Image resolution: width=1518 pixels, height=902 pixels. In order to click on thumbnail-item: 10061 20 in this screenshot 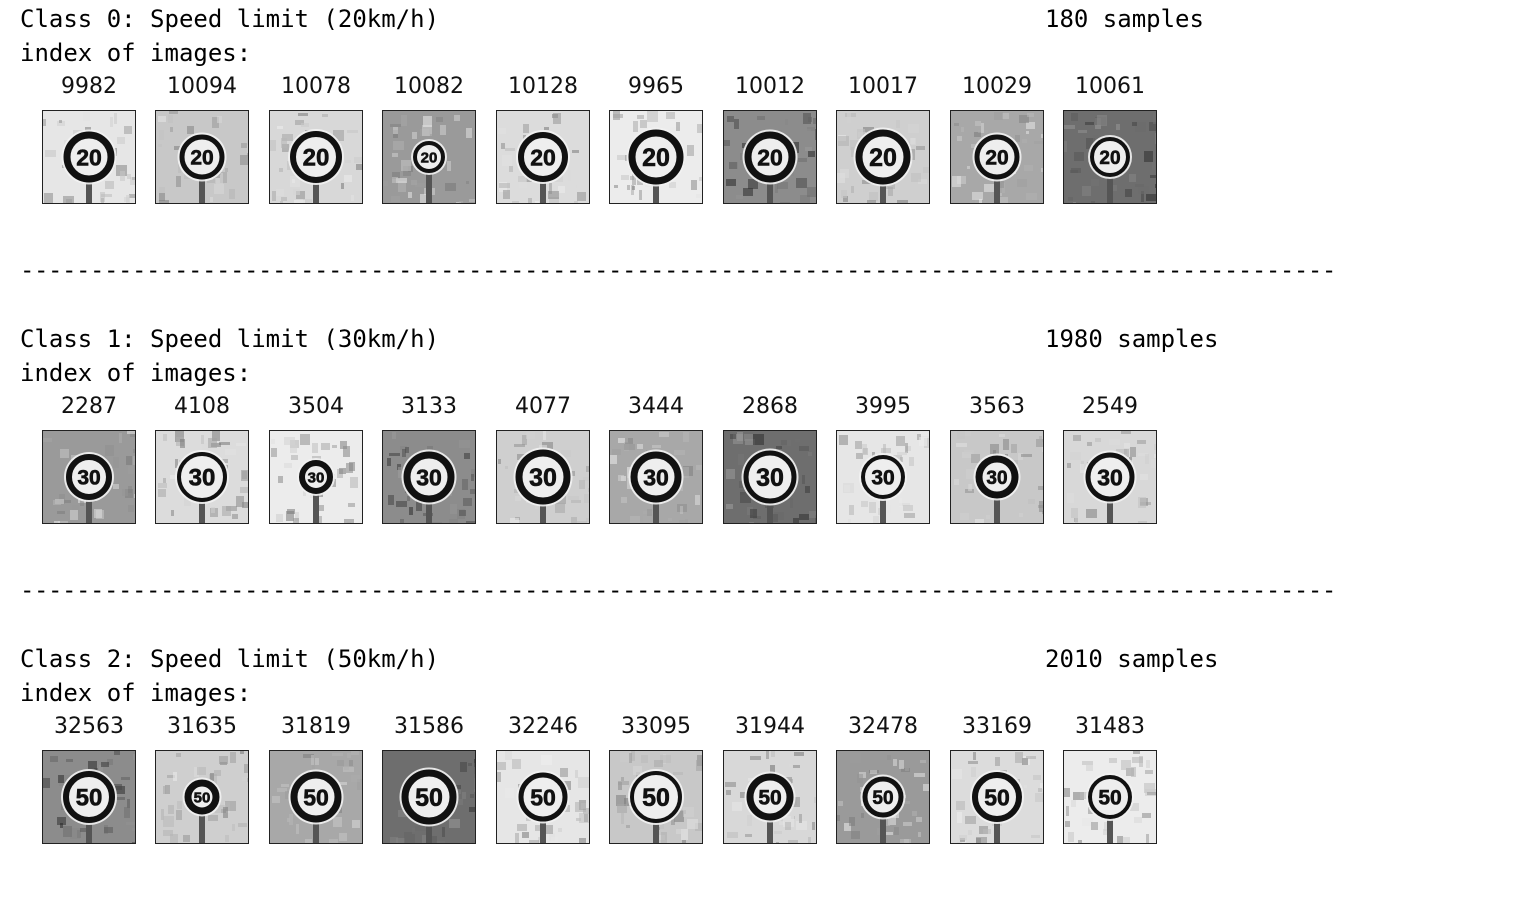, I will do `click(1110, 138)`.